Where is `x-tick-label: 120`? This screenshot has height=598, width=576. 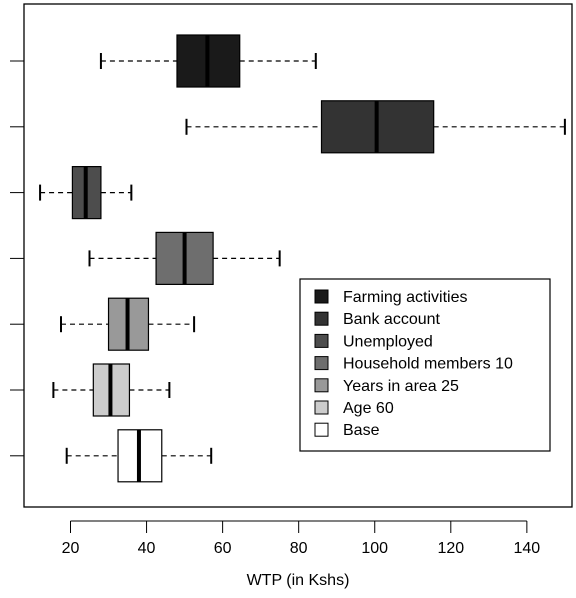 x-tick-label: 120 is located at coordinates (450, 548).